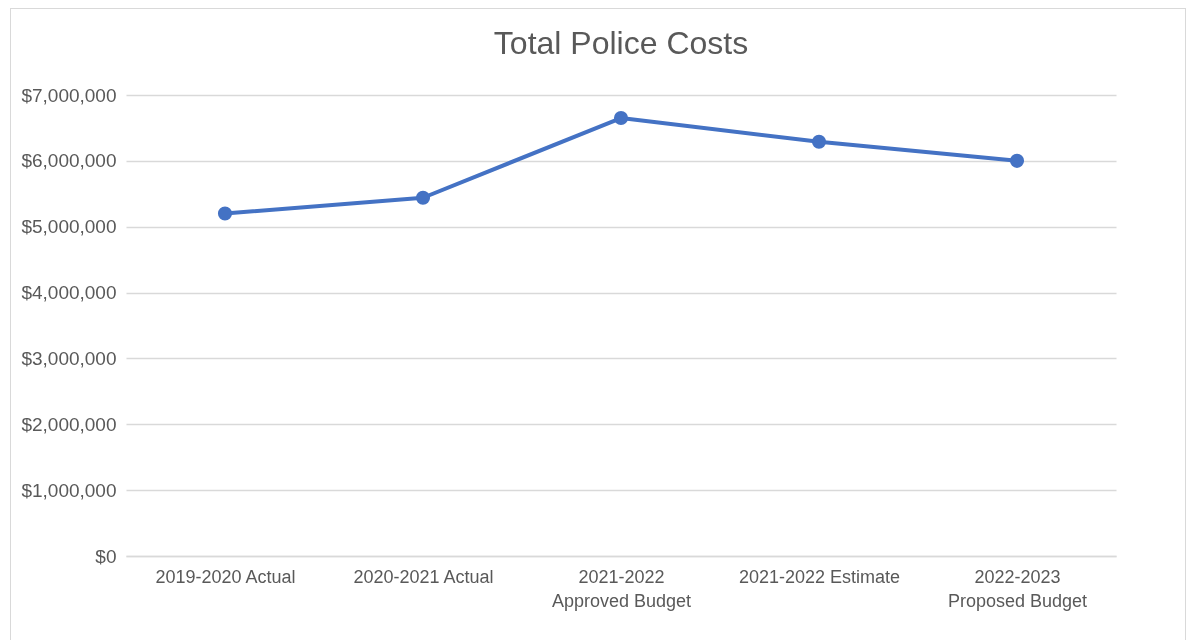 This screenshot has width=1188, height=640. Describe the element at coordinates (69, 358) in the screenshot. I see `y-tick-label: $3,000,000` at that location.